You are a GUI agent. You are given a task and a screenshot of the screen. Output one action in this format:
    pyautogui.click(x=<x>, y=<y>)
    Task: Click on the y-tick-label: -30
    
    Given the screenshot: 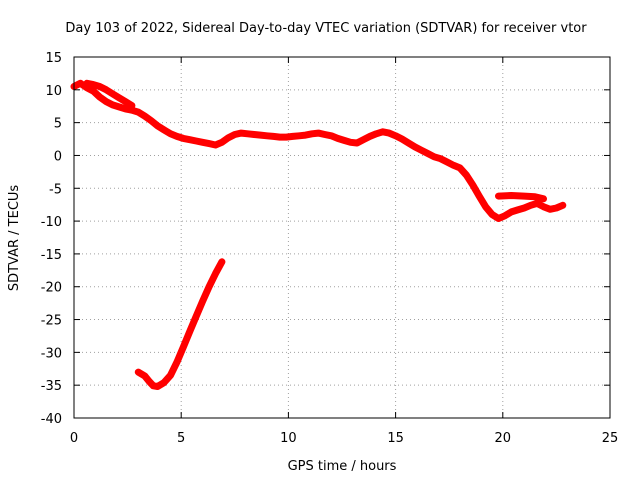 What is the action you would take?
    pyautogui.click(x=51, y=353)
    